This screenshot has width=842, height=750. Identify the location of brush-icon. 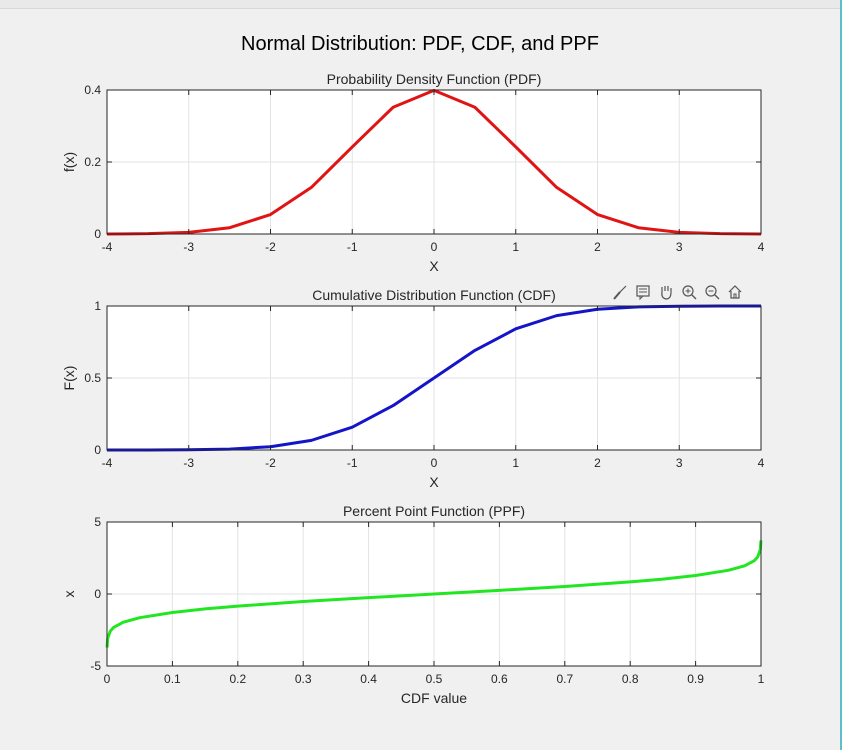
(620, 292).